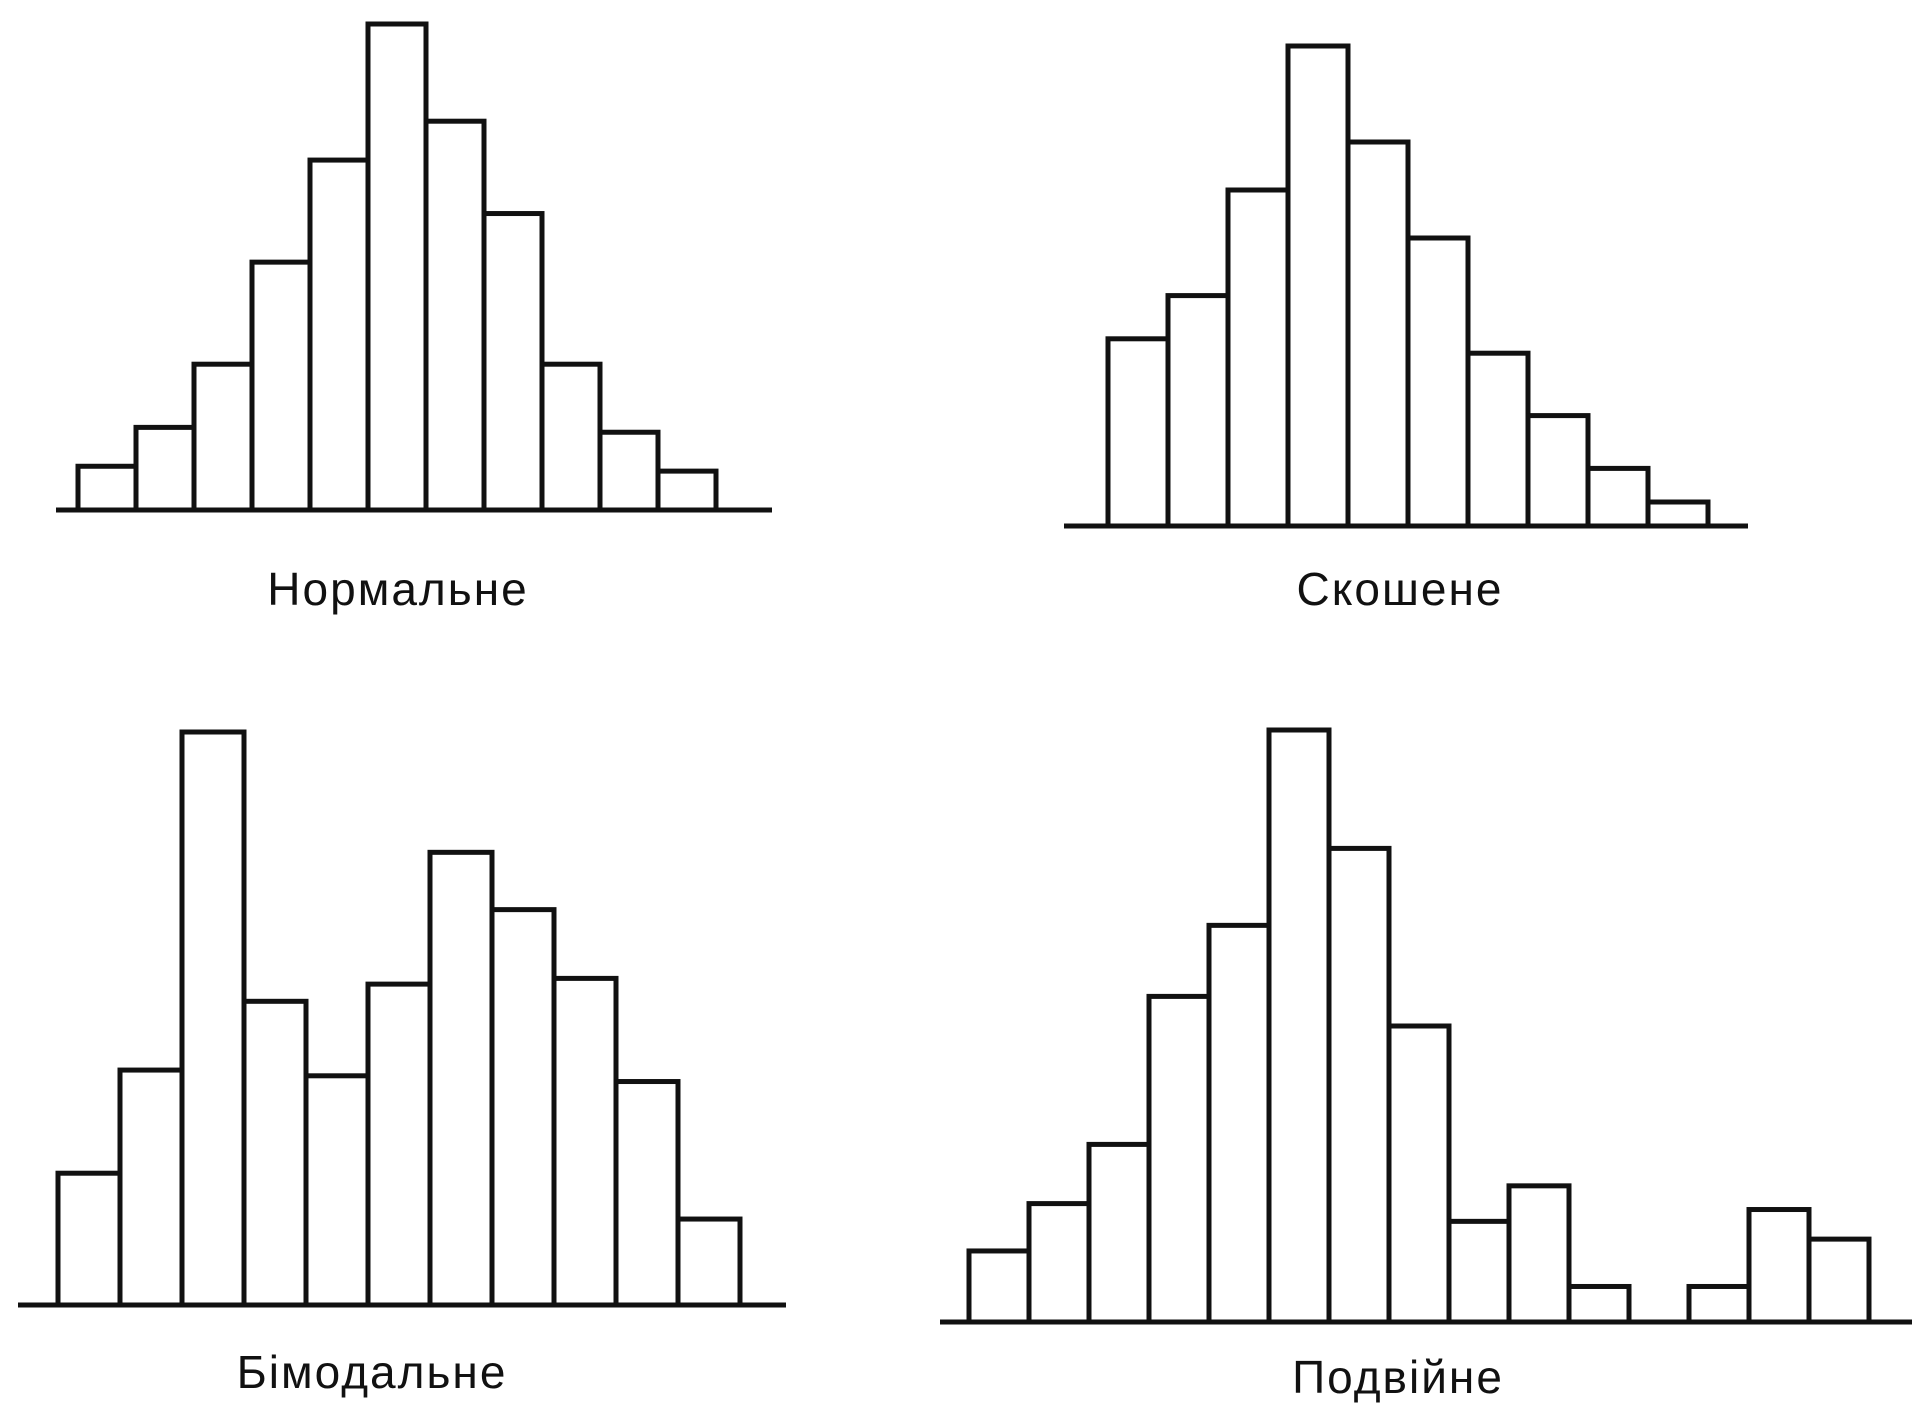 This screenshot has width=1920, height=1411. I want to click on histogram-bimodal-caption: Бімодальне, so click(372, 1372).